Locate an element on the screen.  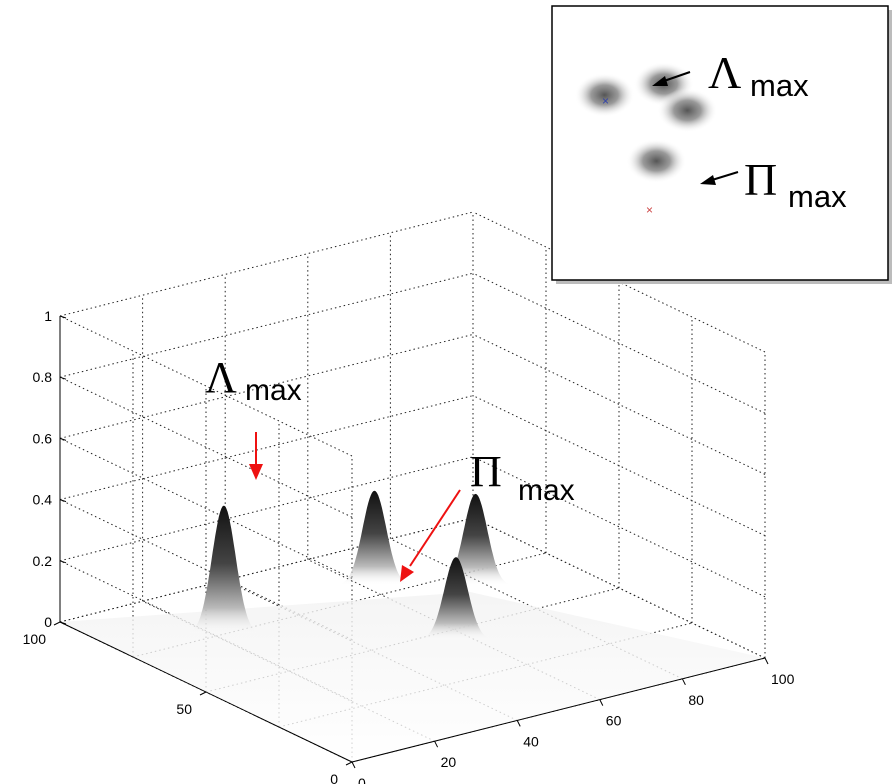
pi-subscript: max is located at coordinates (546, 490).